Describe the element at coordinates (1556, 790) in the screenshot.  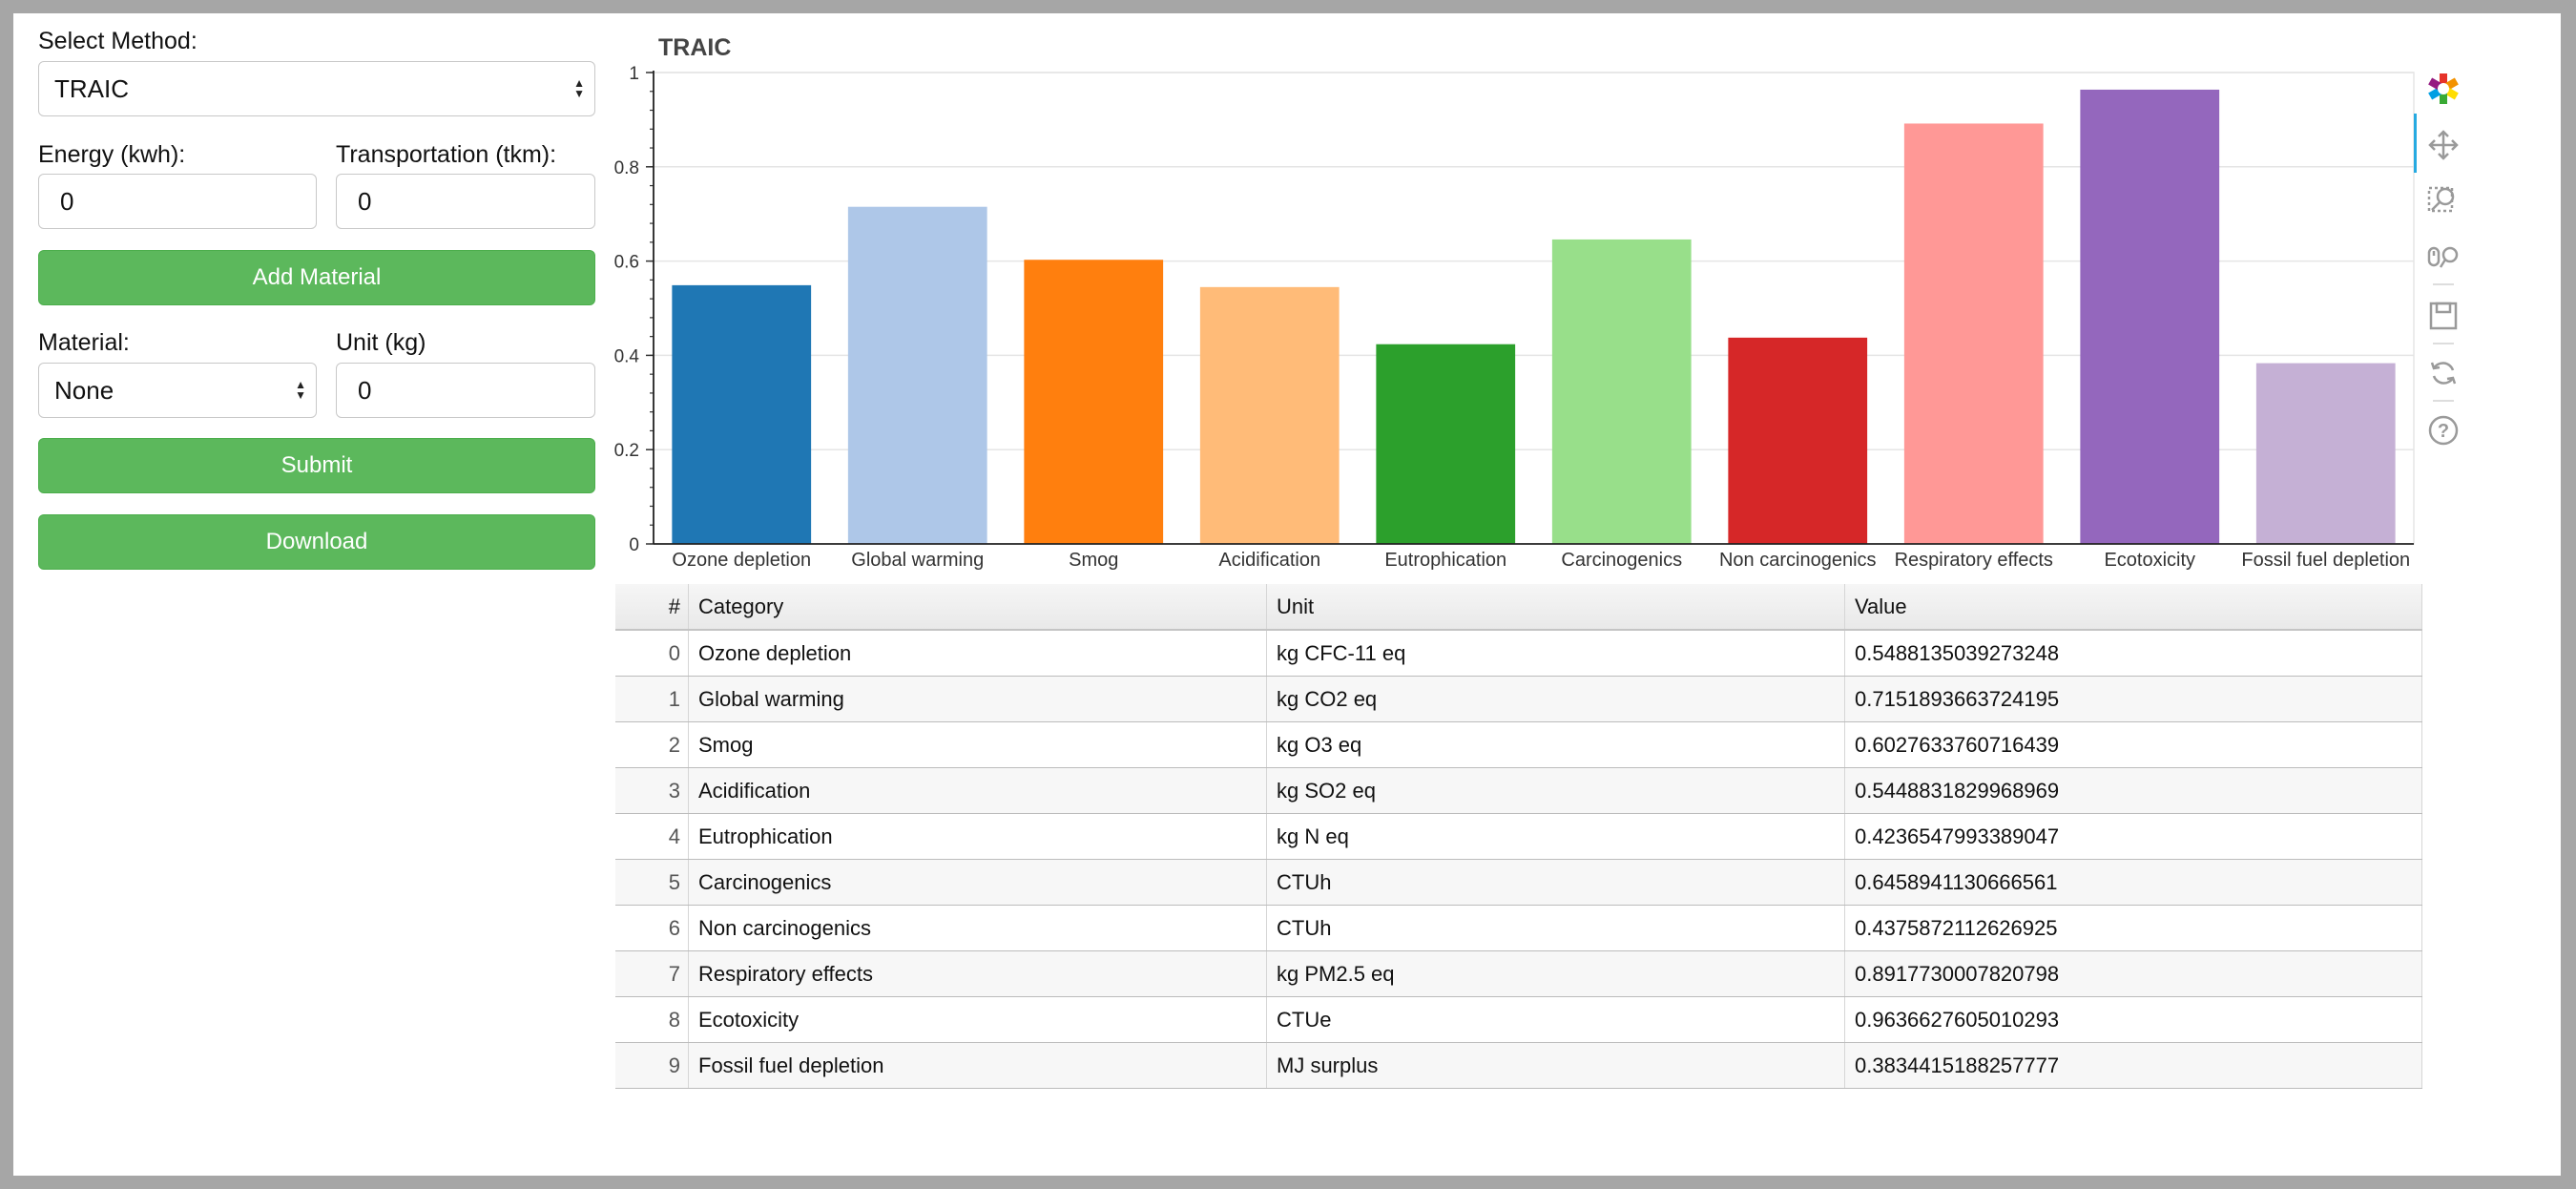
I see `row-unit: kg SO2 eq` at that location.